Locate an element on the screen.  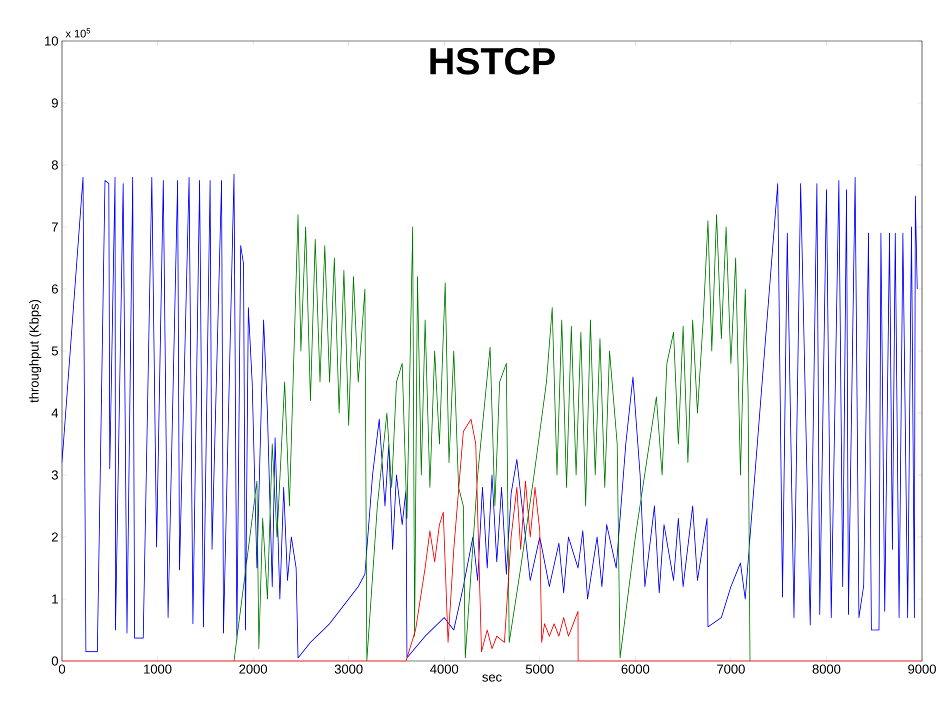
y-tick-label: 7 is located at coordinates (55, 227).